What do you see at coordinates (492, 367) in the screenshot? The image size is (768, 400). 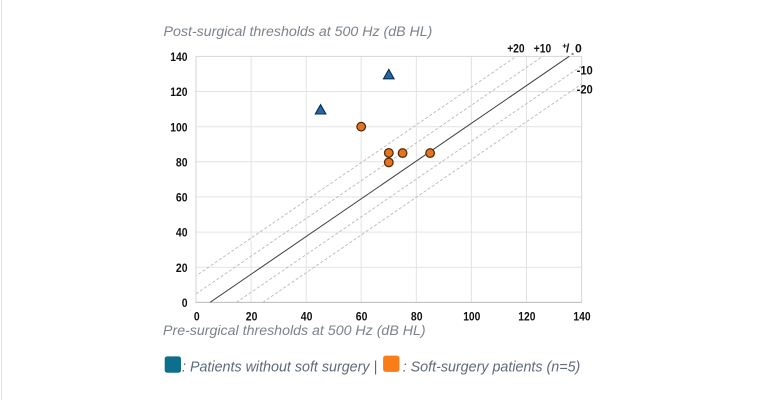 I see `svg-text:: Soft-surgery patients (n=5): : Soft-surgery patients (n=5)` at bounding box center [492, 367].